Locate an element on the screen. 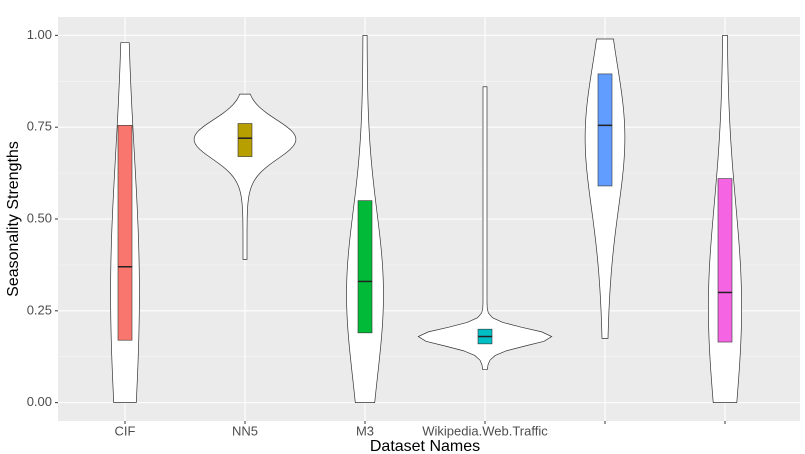 Image resolution: width=805 pixels, height=454 pixels. x-tick-label: CIF is located at coordinates (125, 430).